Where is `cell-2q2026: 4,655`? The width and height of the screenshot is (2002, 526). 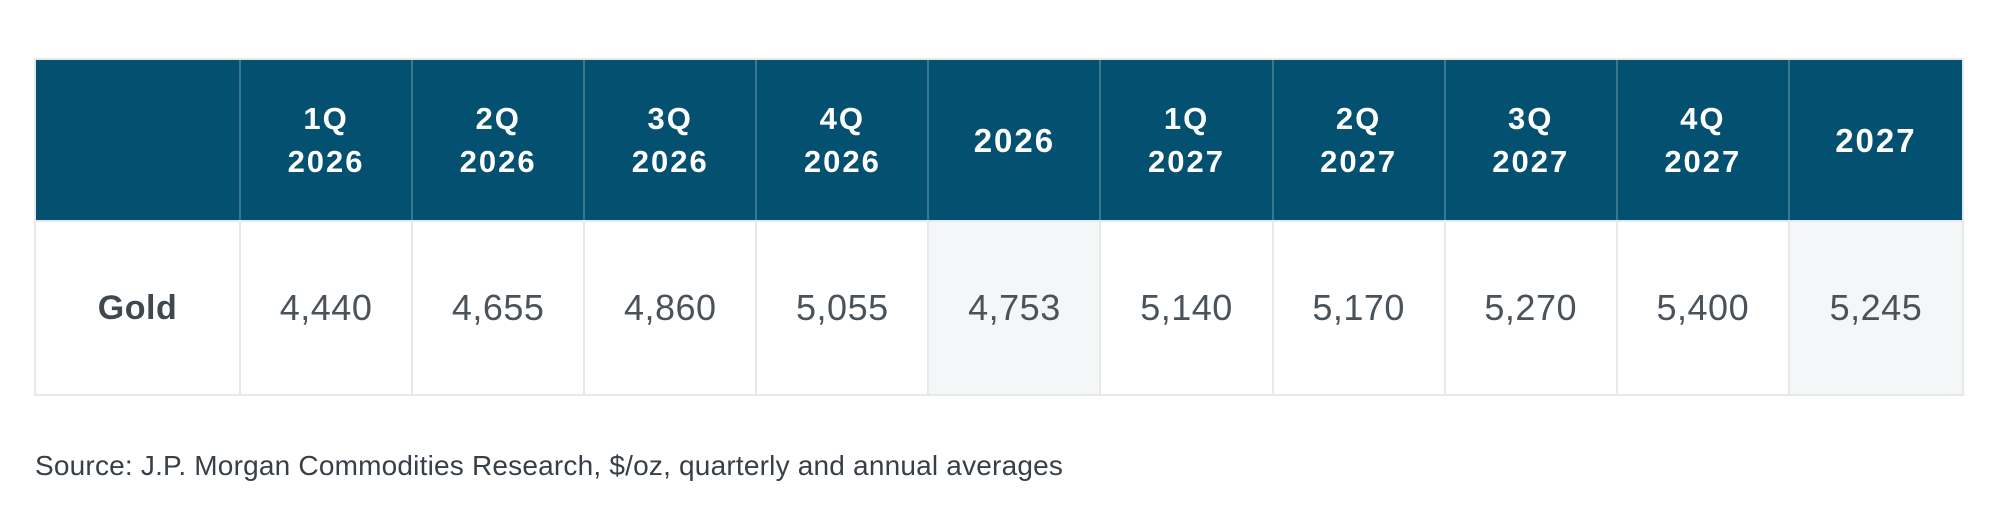
cell-2q2026: 4,655 is located at coordinates (499, 307).